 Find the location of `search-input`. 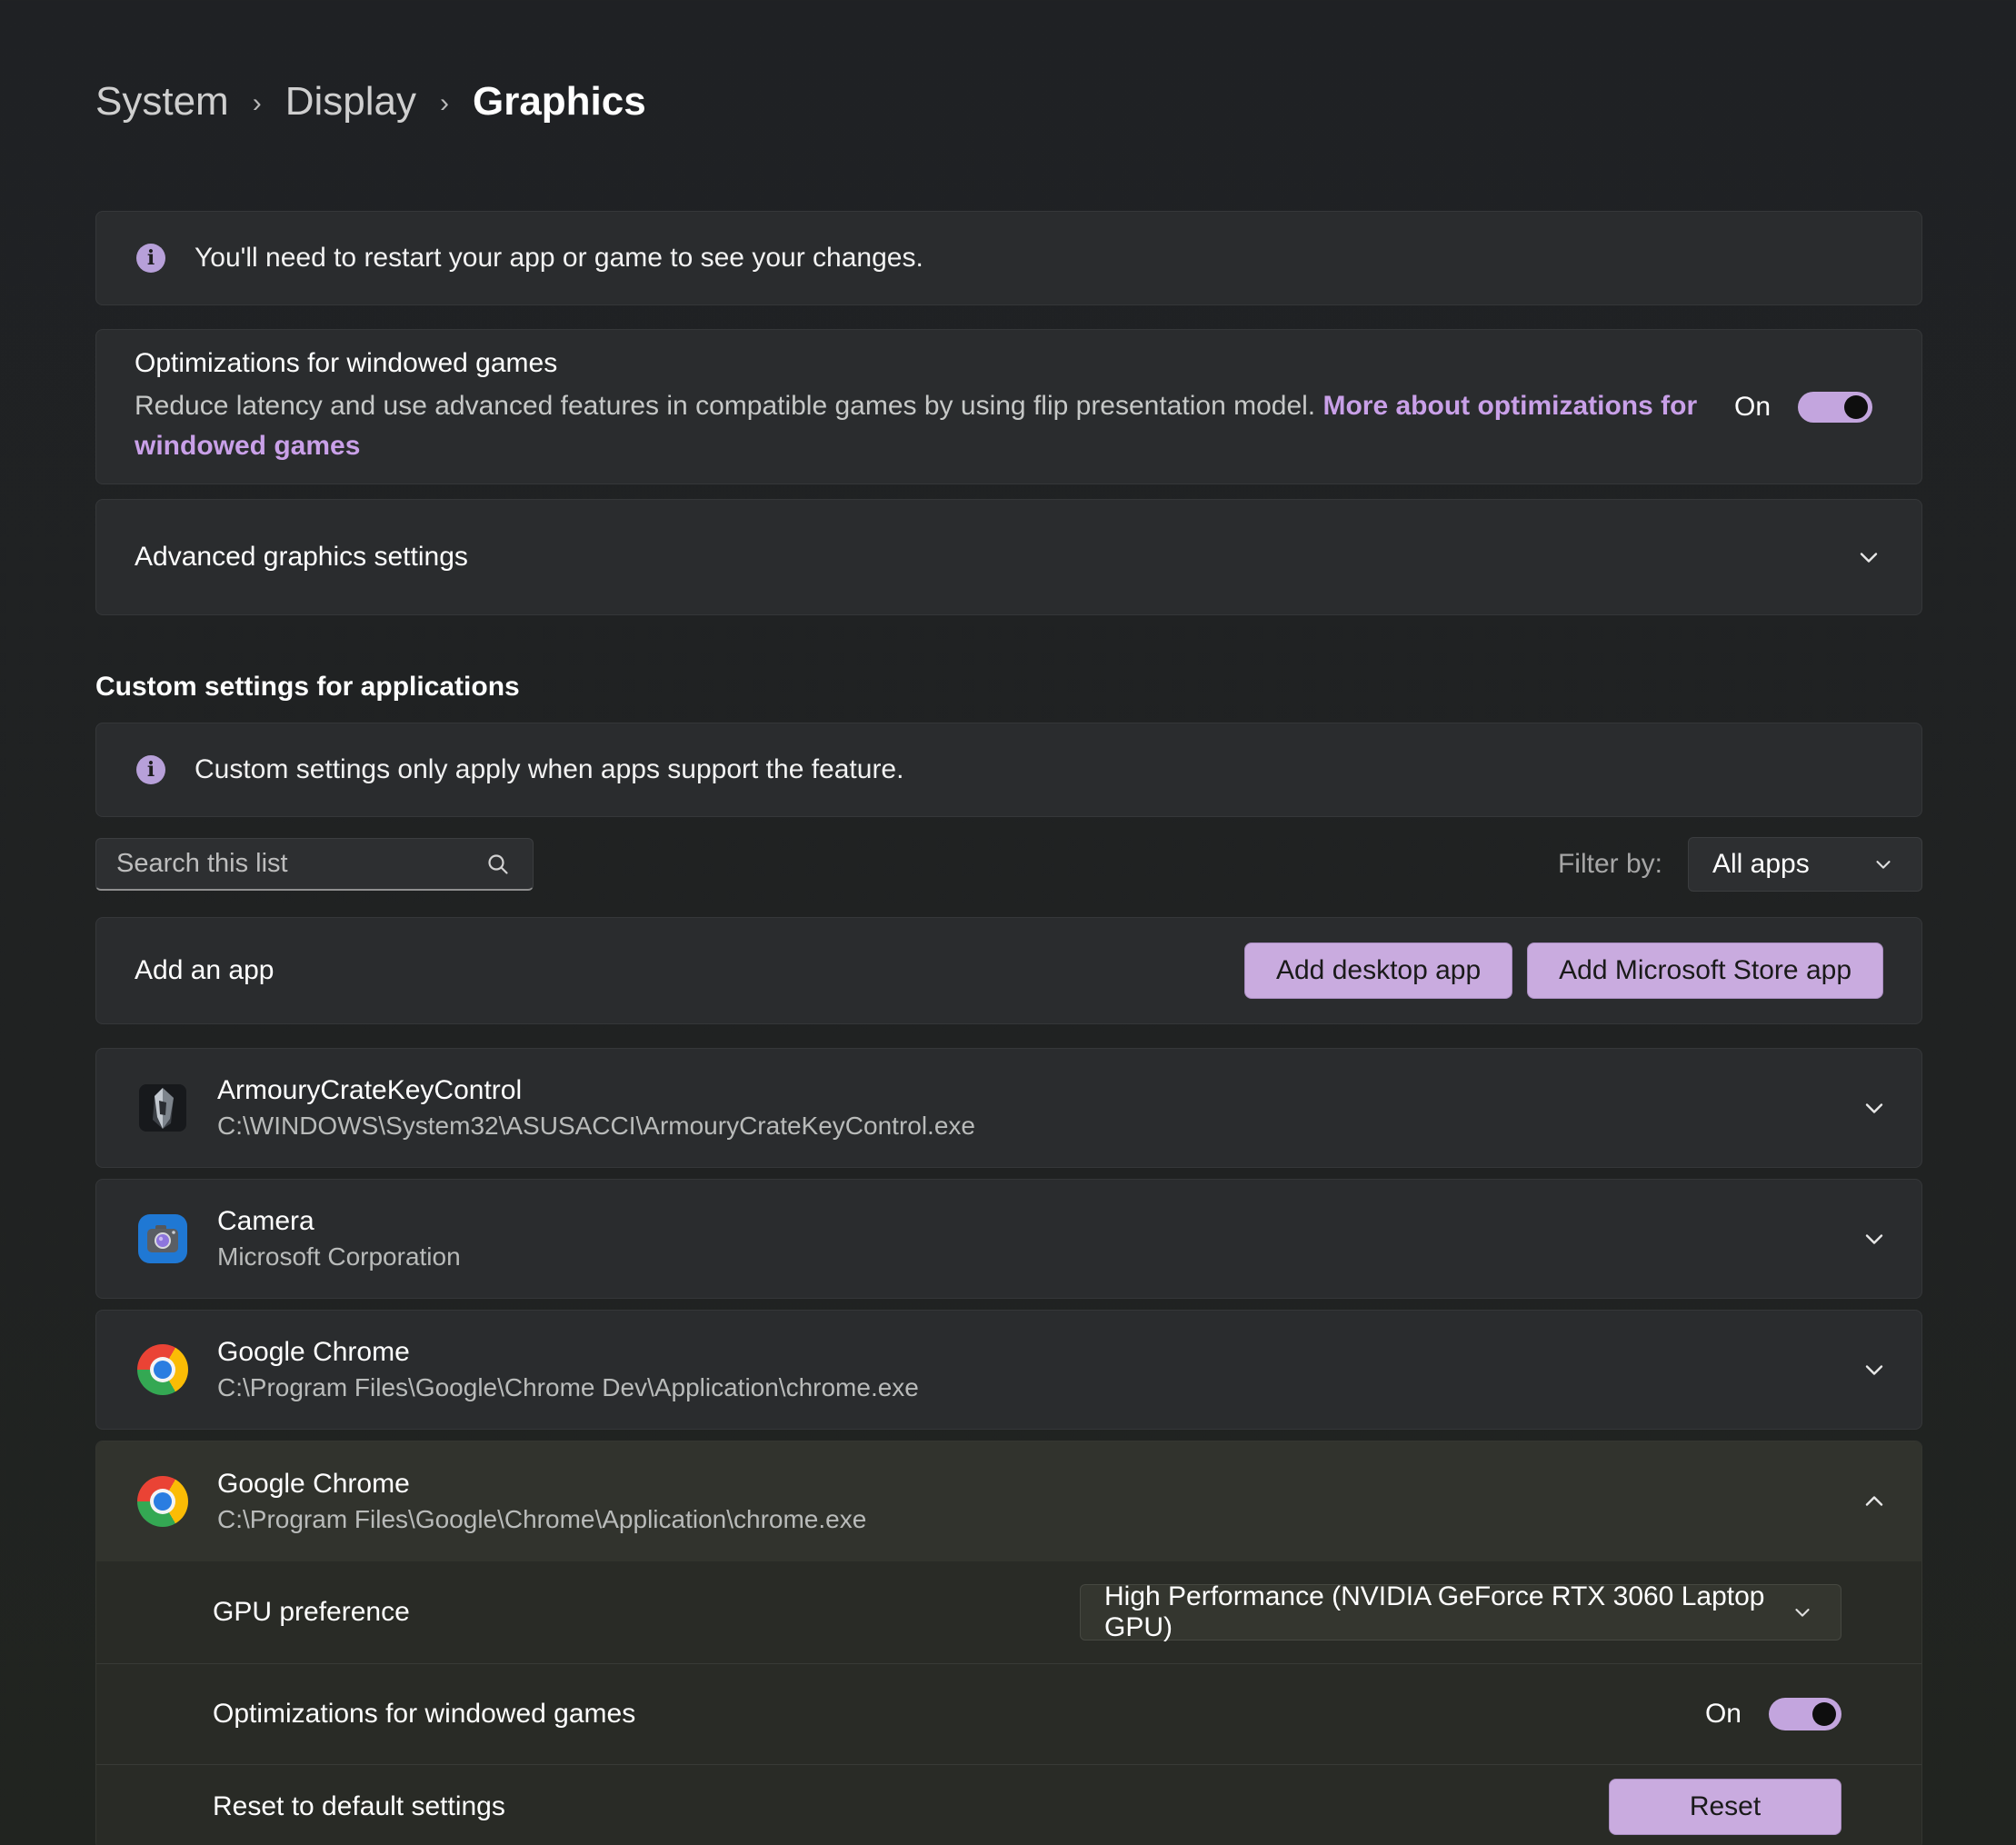

search-input is located at coordinates (300, 864).